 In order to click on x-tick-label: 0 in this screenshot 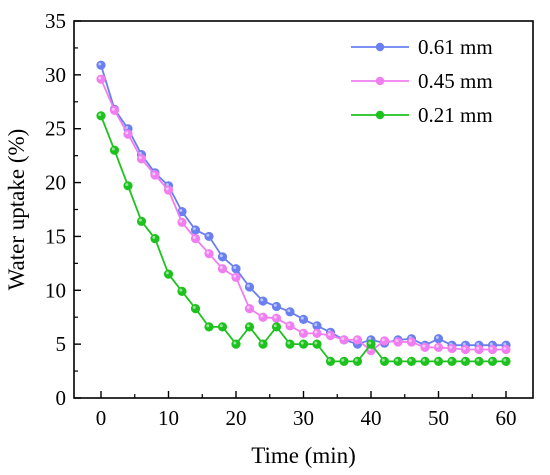, I will do `click(101, 418)`.